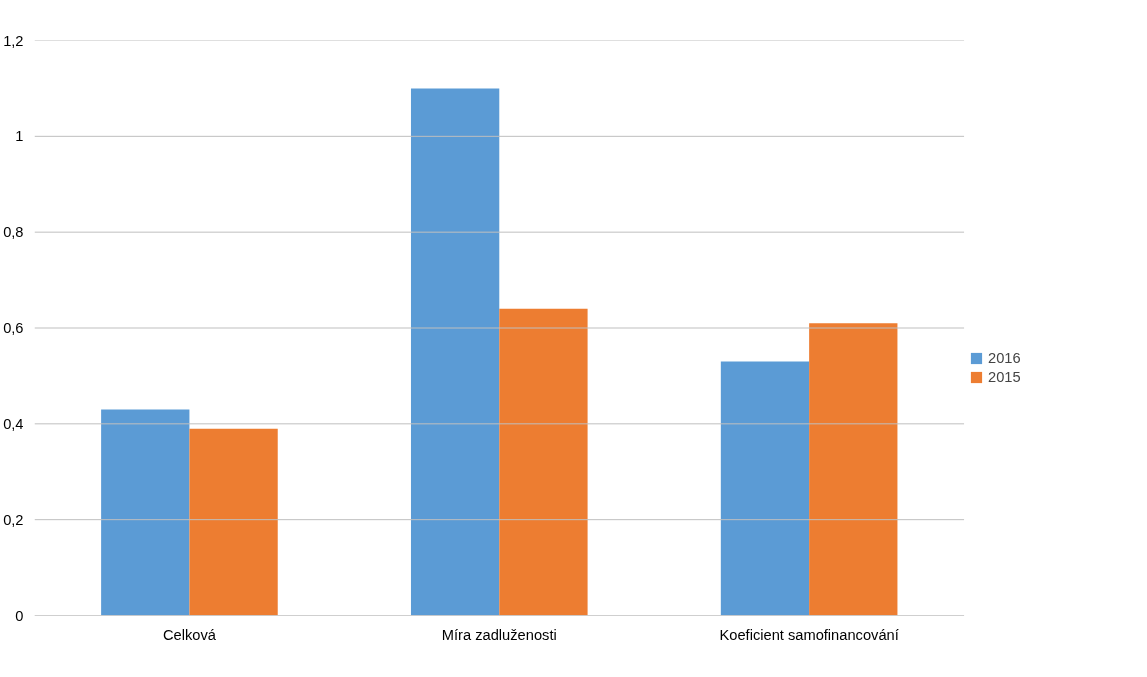 The image size is (1147, 677). Describe the element at coordinates (189, 634) in the screenshot. I see `x-tick-label: Celková` at that location.